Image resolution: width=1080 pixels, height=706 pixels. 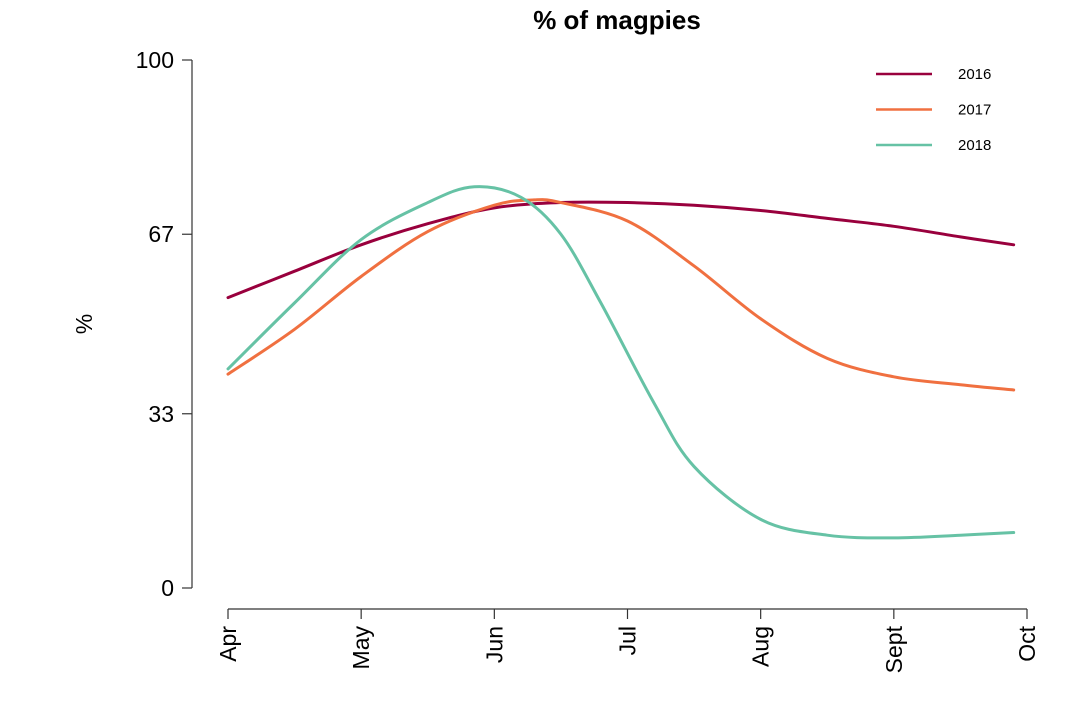 What do you see at coordinates (974, 74) in the screenshot?
I see `legend-label-2016: 2016` at bounding box center [974, 74].